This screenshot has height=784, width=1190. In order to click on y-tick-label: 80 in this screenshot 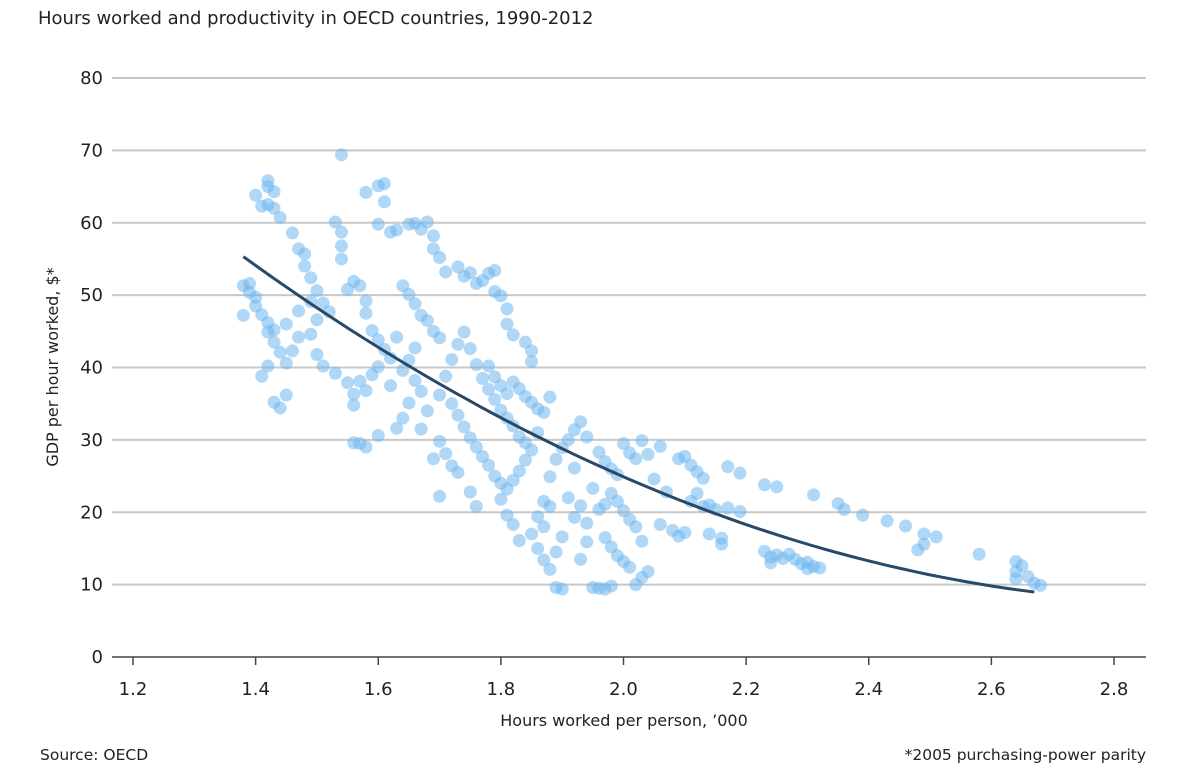, I will do `click(91, 78)`.